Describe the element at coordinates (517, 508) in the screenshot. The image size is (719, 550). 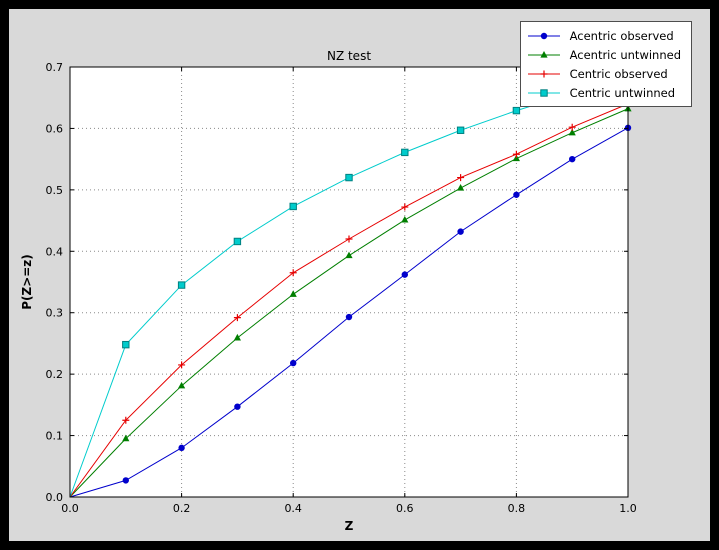
I see `x-tick-label: 0.8` at that location.